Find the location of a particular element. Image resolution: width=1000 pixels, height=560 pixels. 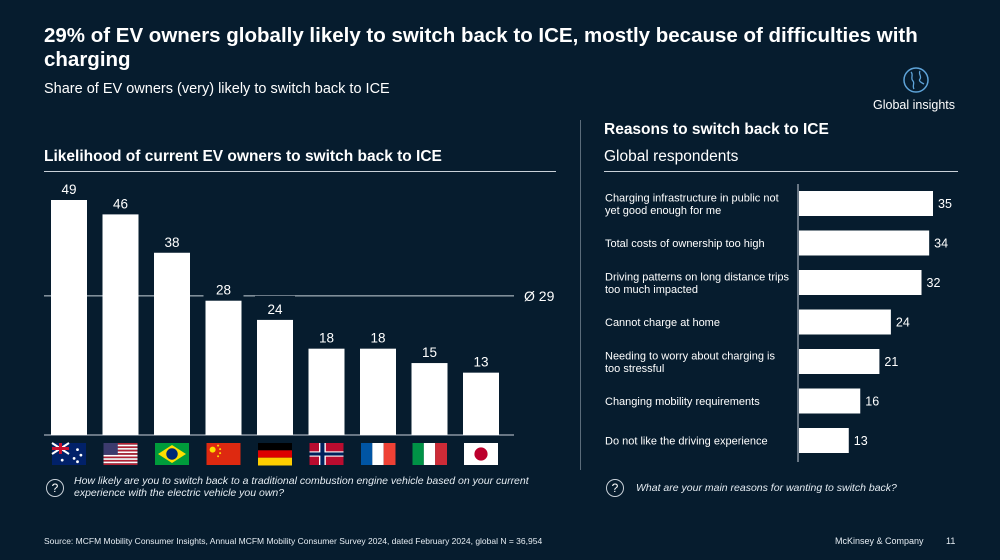

reason-value-label: 21 is located at coordinates (891, 362).